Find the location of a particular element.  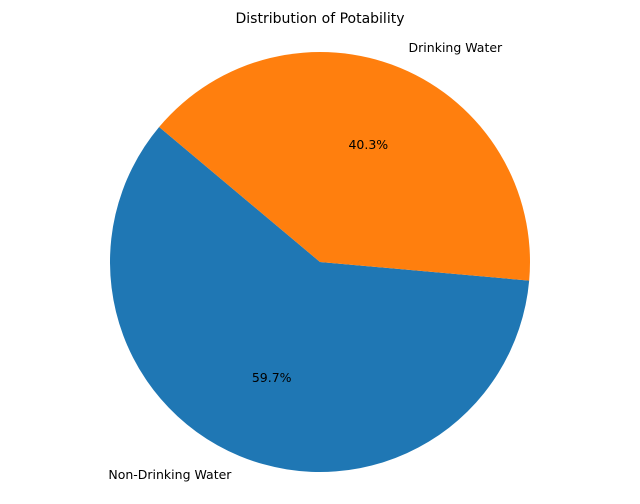

chart-title: Distribution of Potability is located at coordinates (320, 19).